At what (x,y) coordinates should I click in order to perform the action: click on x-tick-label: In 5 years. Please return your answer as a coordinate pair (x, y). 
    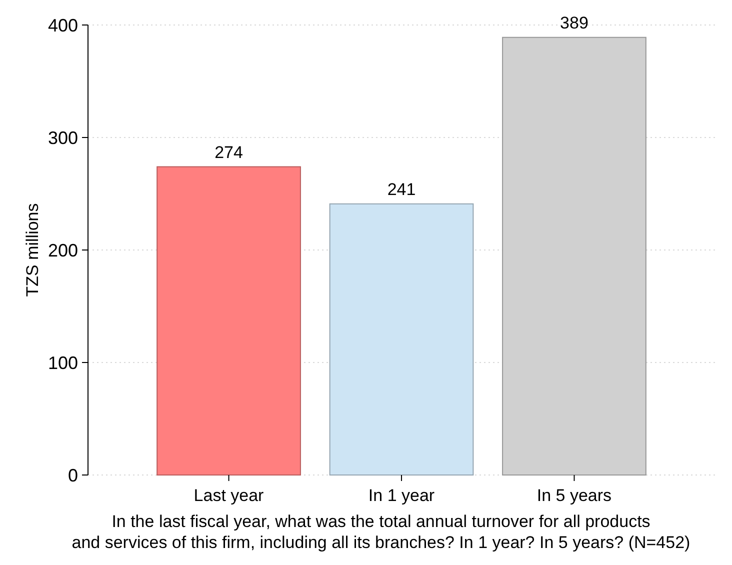
    Looking at the image, I should click on (574, 495).